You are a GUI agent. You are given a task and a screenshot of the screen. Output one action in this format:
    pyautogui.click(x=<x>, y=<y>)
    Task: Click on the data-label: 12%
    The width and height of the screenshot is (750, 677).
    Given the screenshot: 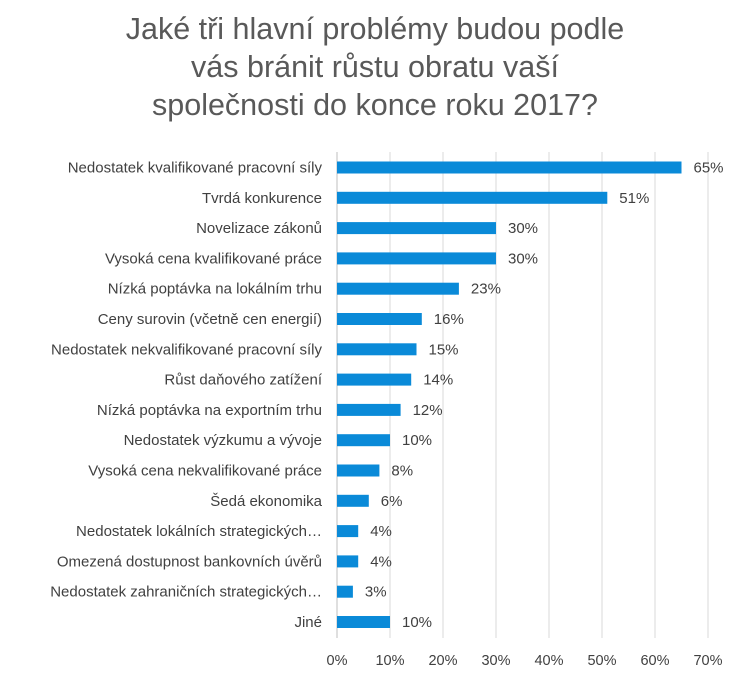 What is the action you would take?
    pyautogui.click(x=428, y=410)
    